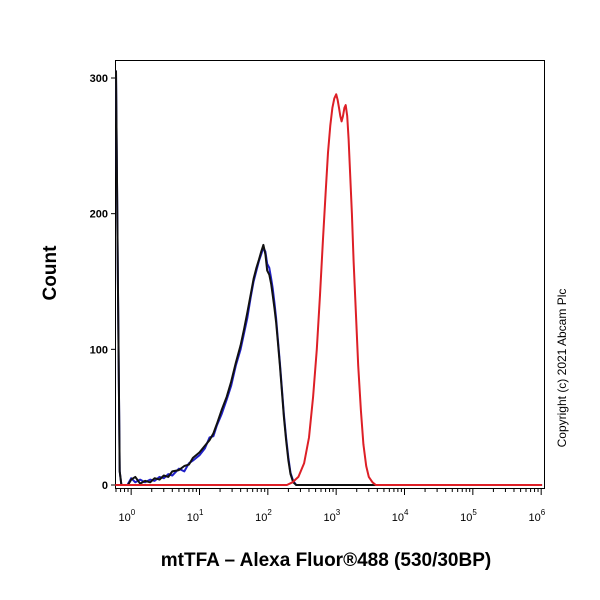 This screenshot has height=600, width=600. I want to click on x-tick-exponent-5: 5, so click(474, 512).